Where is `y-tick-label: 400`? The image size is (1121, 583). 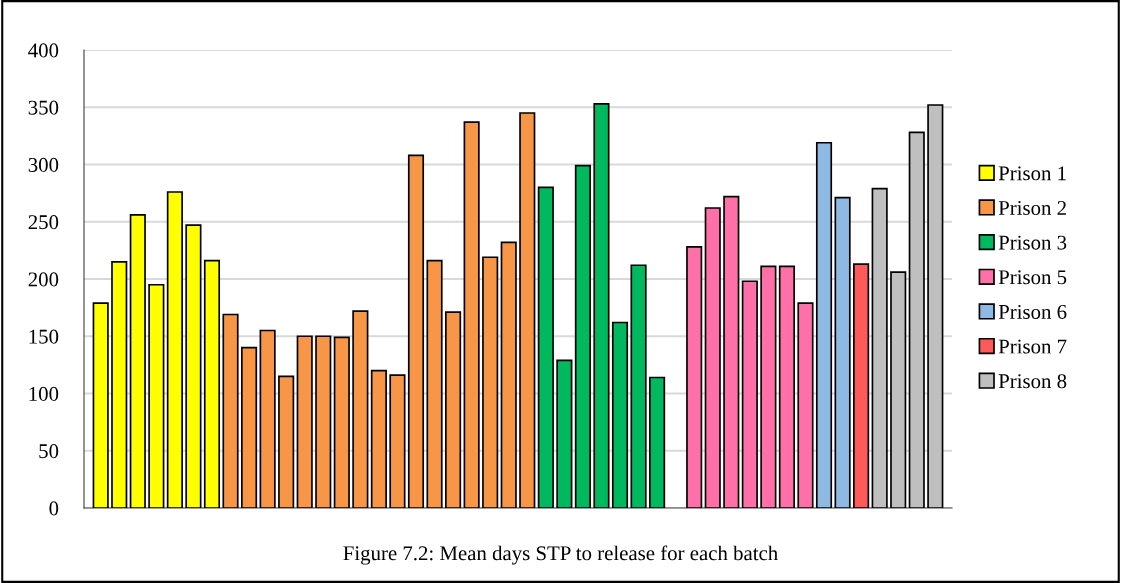
y-tick-label: 400 is located at coordinates (43, 50).